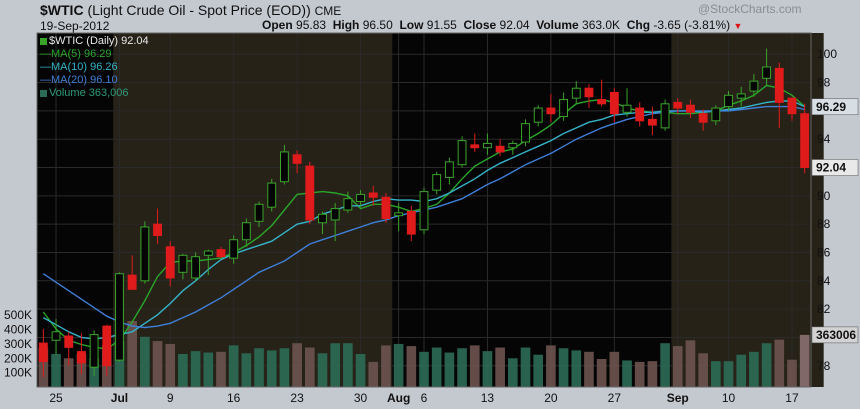  I want to click on watermark: @StockCharts.com, so click(750, 9).